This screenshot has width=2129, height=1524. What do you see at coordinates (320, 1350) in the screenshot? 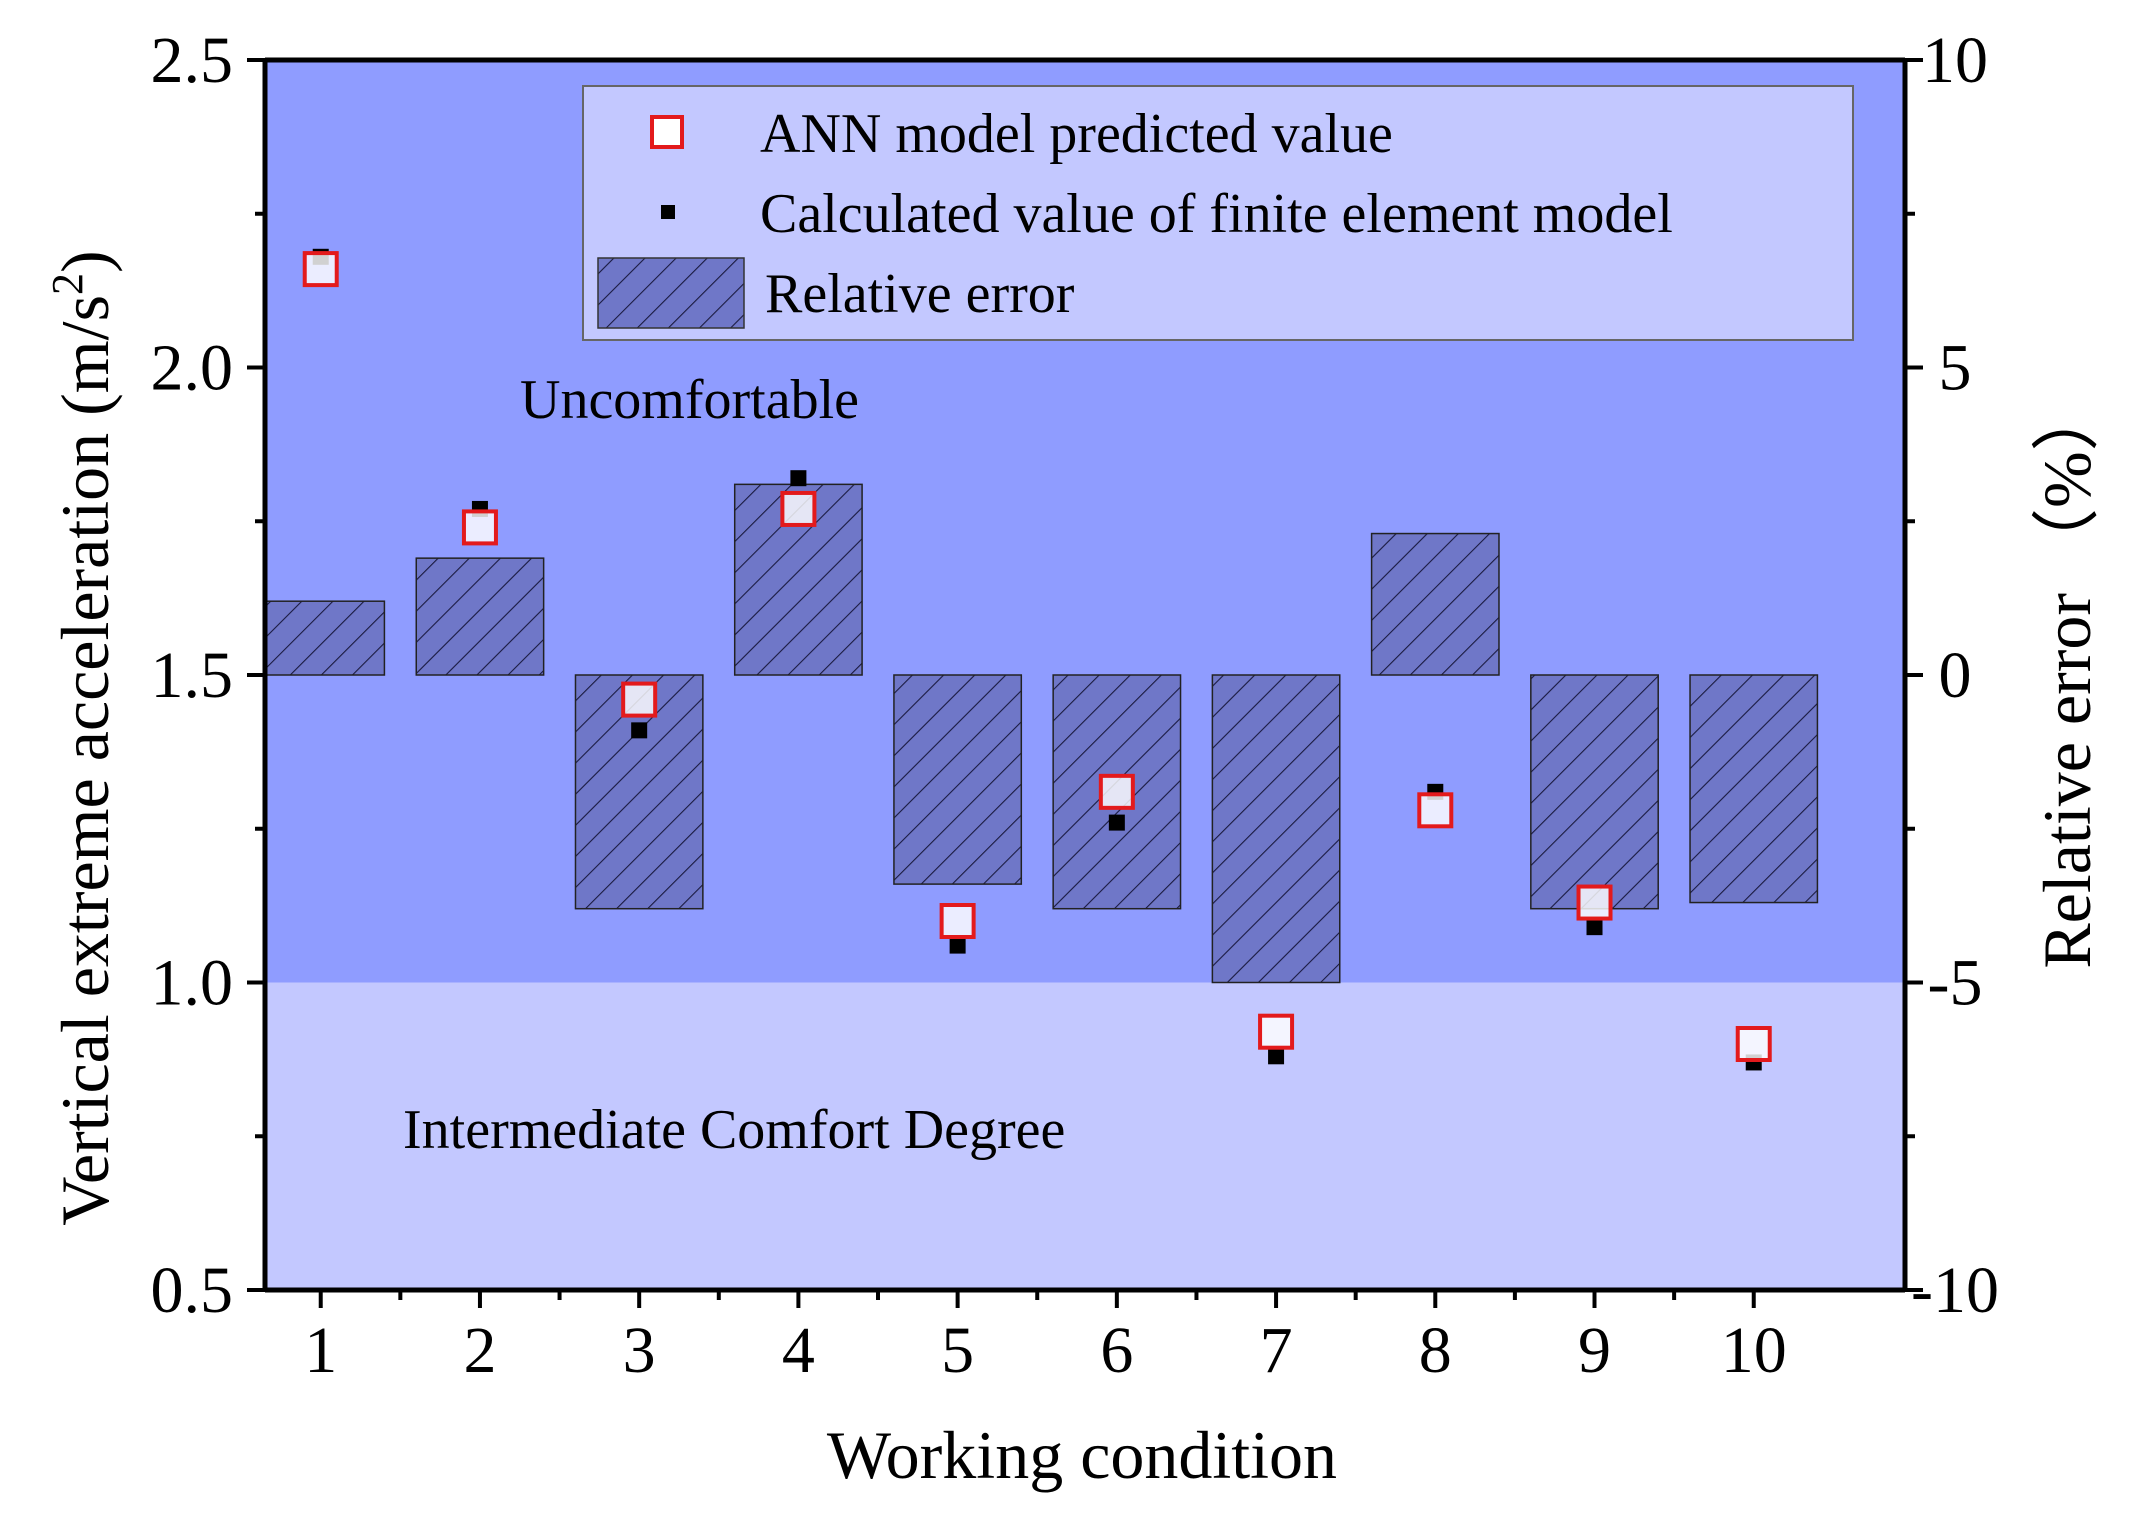
I see `x-tick-label: 1` at bounding box center [320, 1350].